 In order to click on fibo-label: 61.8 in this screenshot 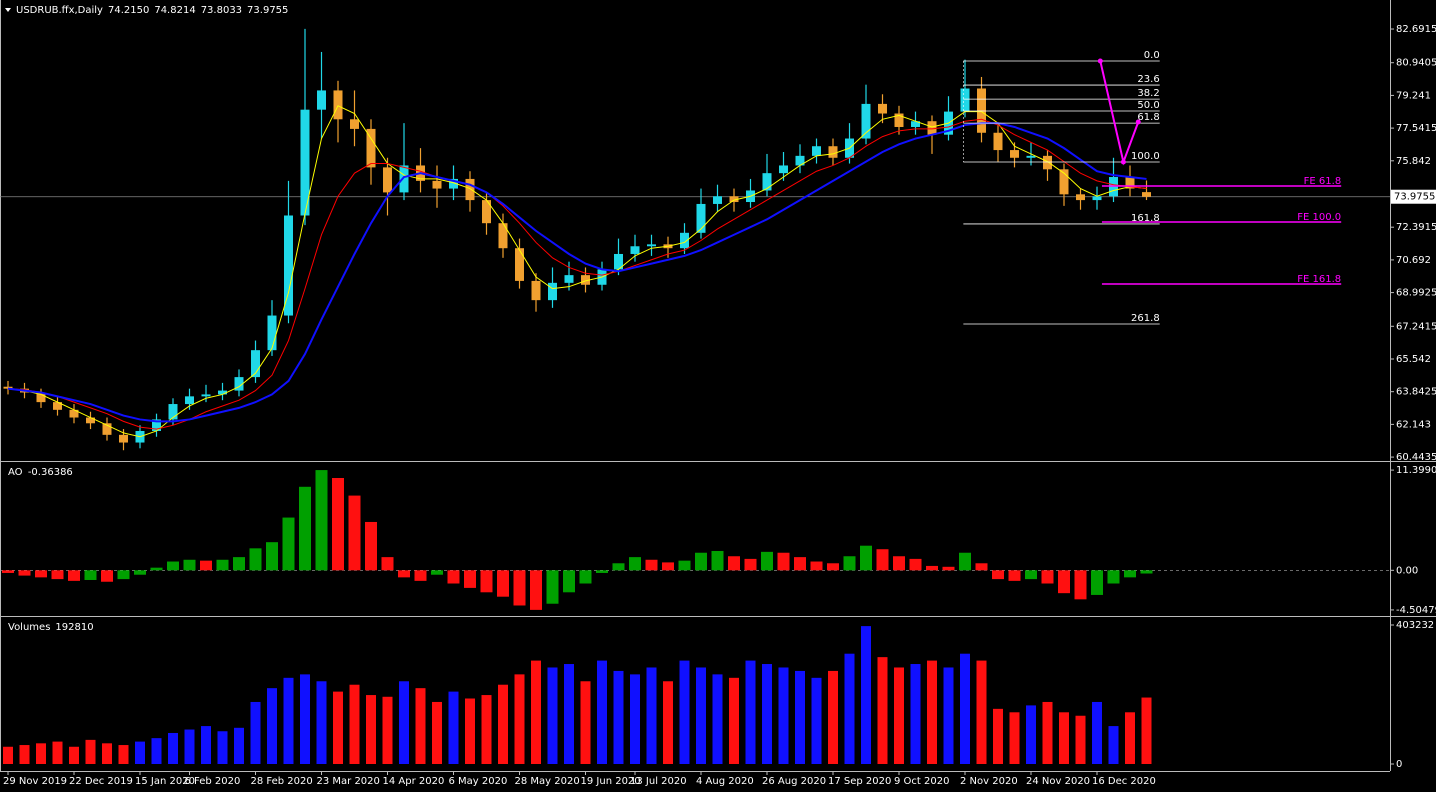, I will do `click(1148, 117)`.